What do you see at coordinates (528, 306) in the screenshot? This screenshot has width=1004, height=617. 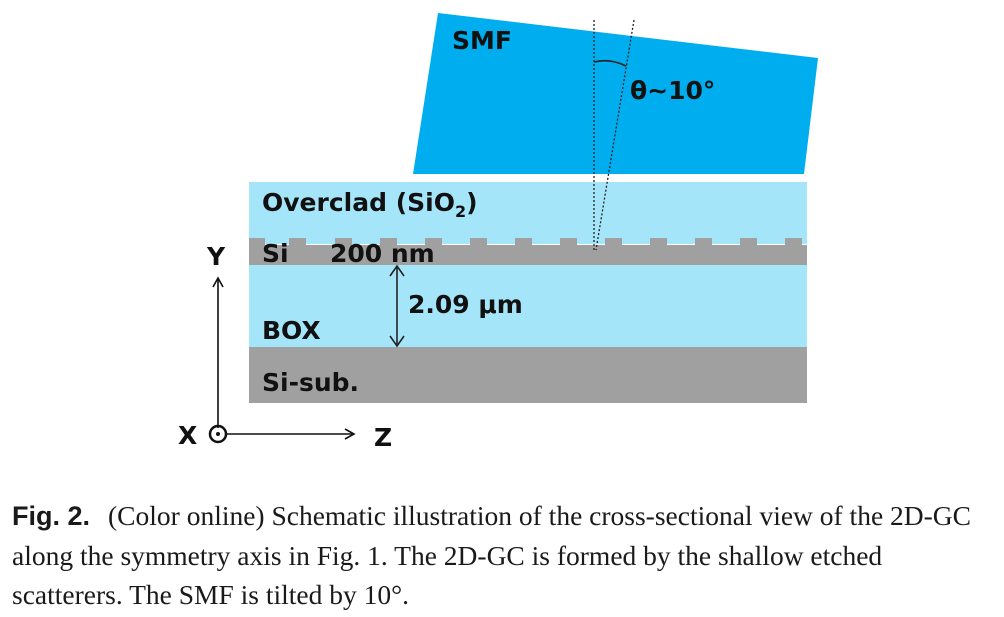 I see `box-layer` at bounding box center [528, 306].